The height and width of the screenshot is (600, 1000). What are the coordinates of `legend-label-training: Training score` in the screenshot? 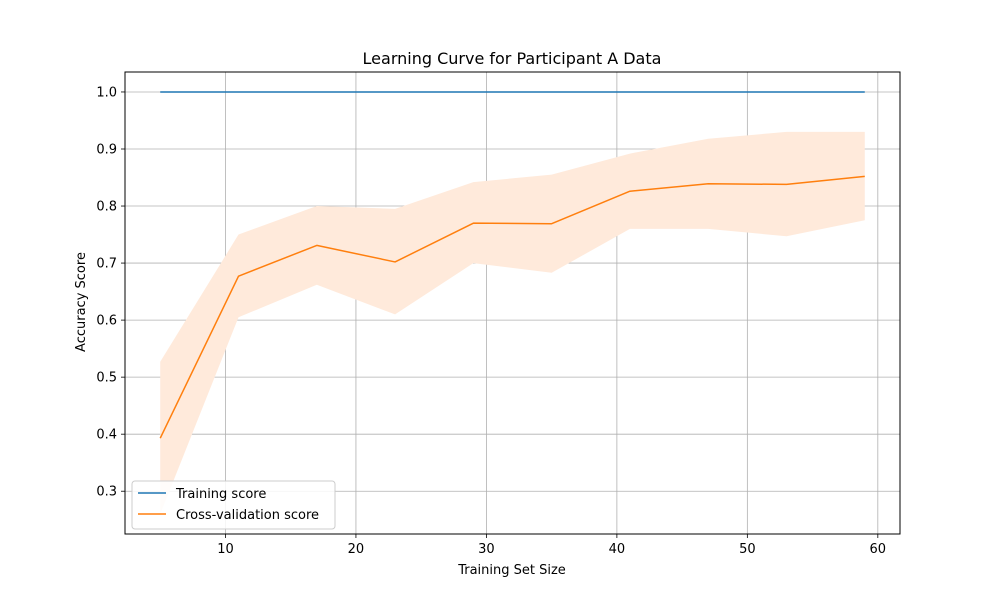 It's located at (220, 494).